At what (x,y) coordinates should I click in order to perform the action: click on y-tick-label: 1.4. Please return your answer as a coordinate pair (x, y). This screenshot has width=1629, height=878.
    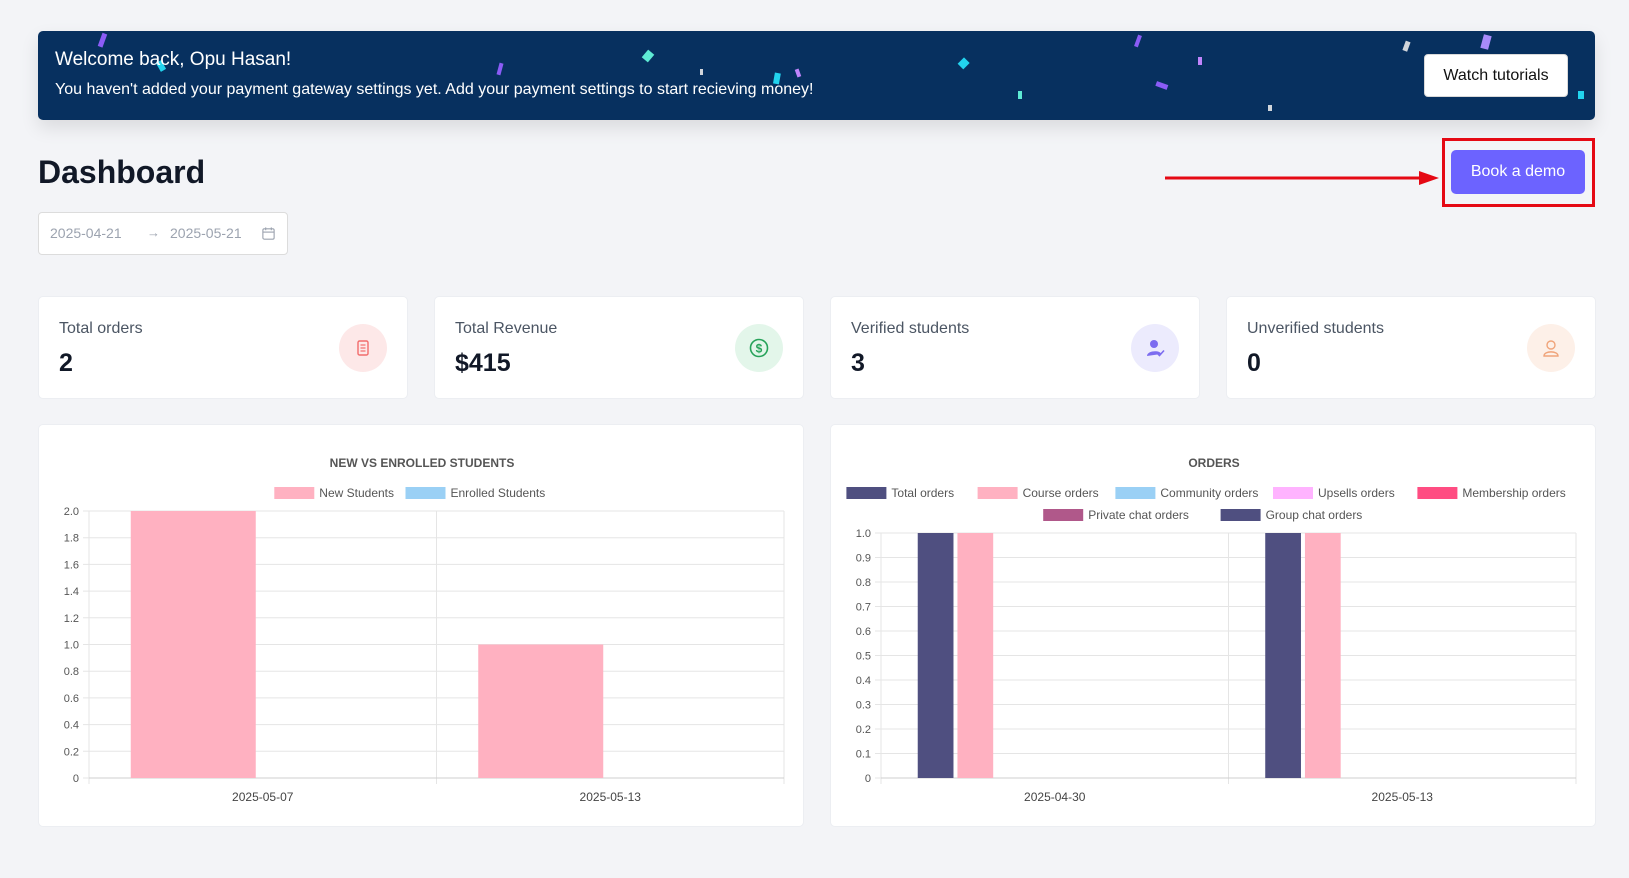
    Looking at the image, I should click on (71, 592).